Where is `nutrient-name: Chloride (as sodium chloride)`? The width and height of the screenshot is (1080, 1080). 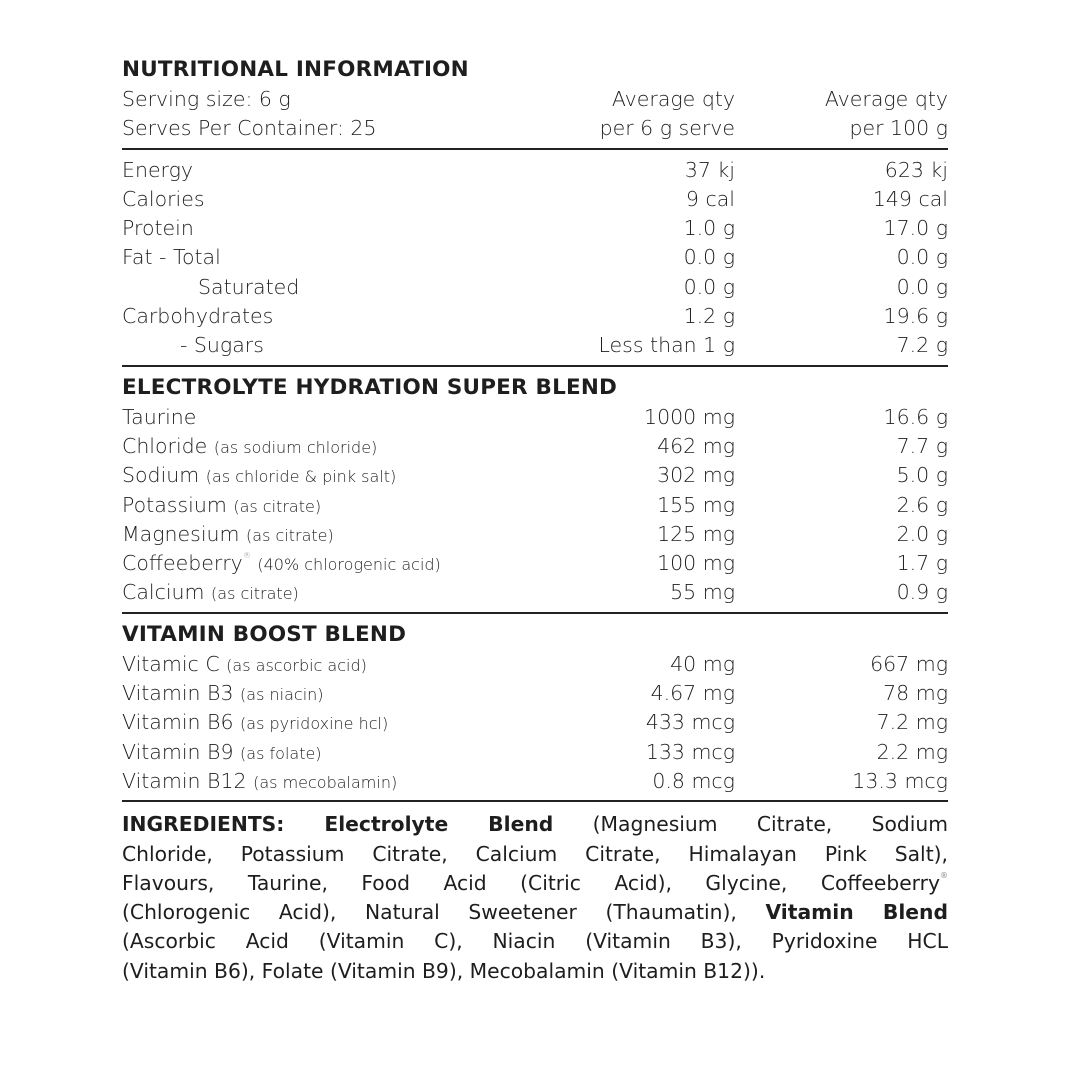 nutrient-name: Chloride (as sodium chloride) is located at coordinates (308, 446).